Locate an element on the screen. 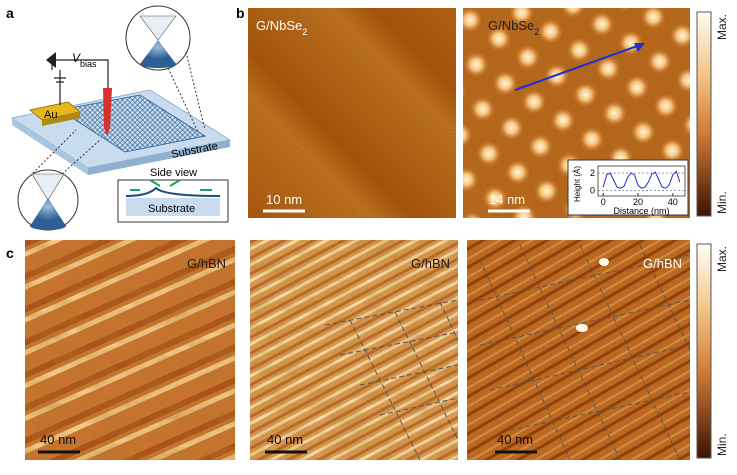 Image resolution: width=737 pixels, height=475 pixels. scale-label: 14 nm is located at coordinates (507, 199).